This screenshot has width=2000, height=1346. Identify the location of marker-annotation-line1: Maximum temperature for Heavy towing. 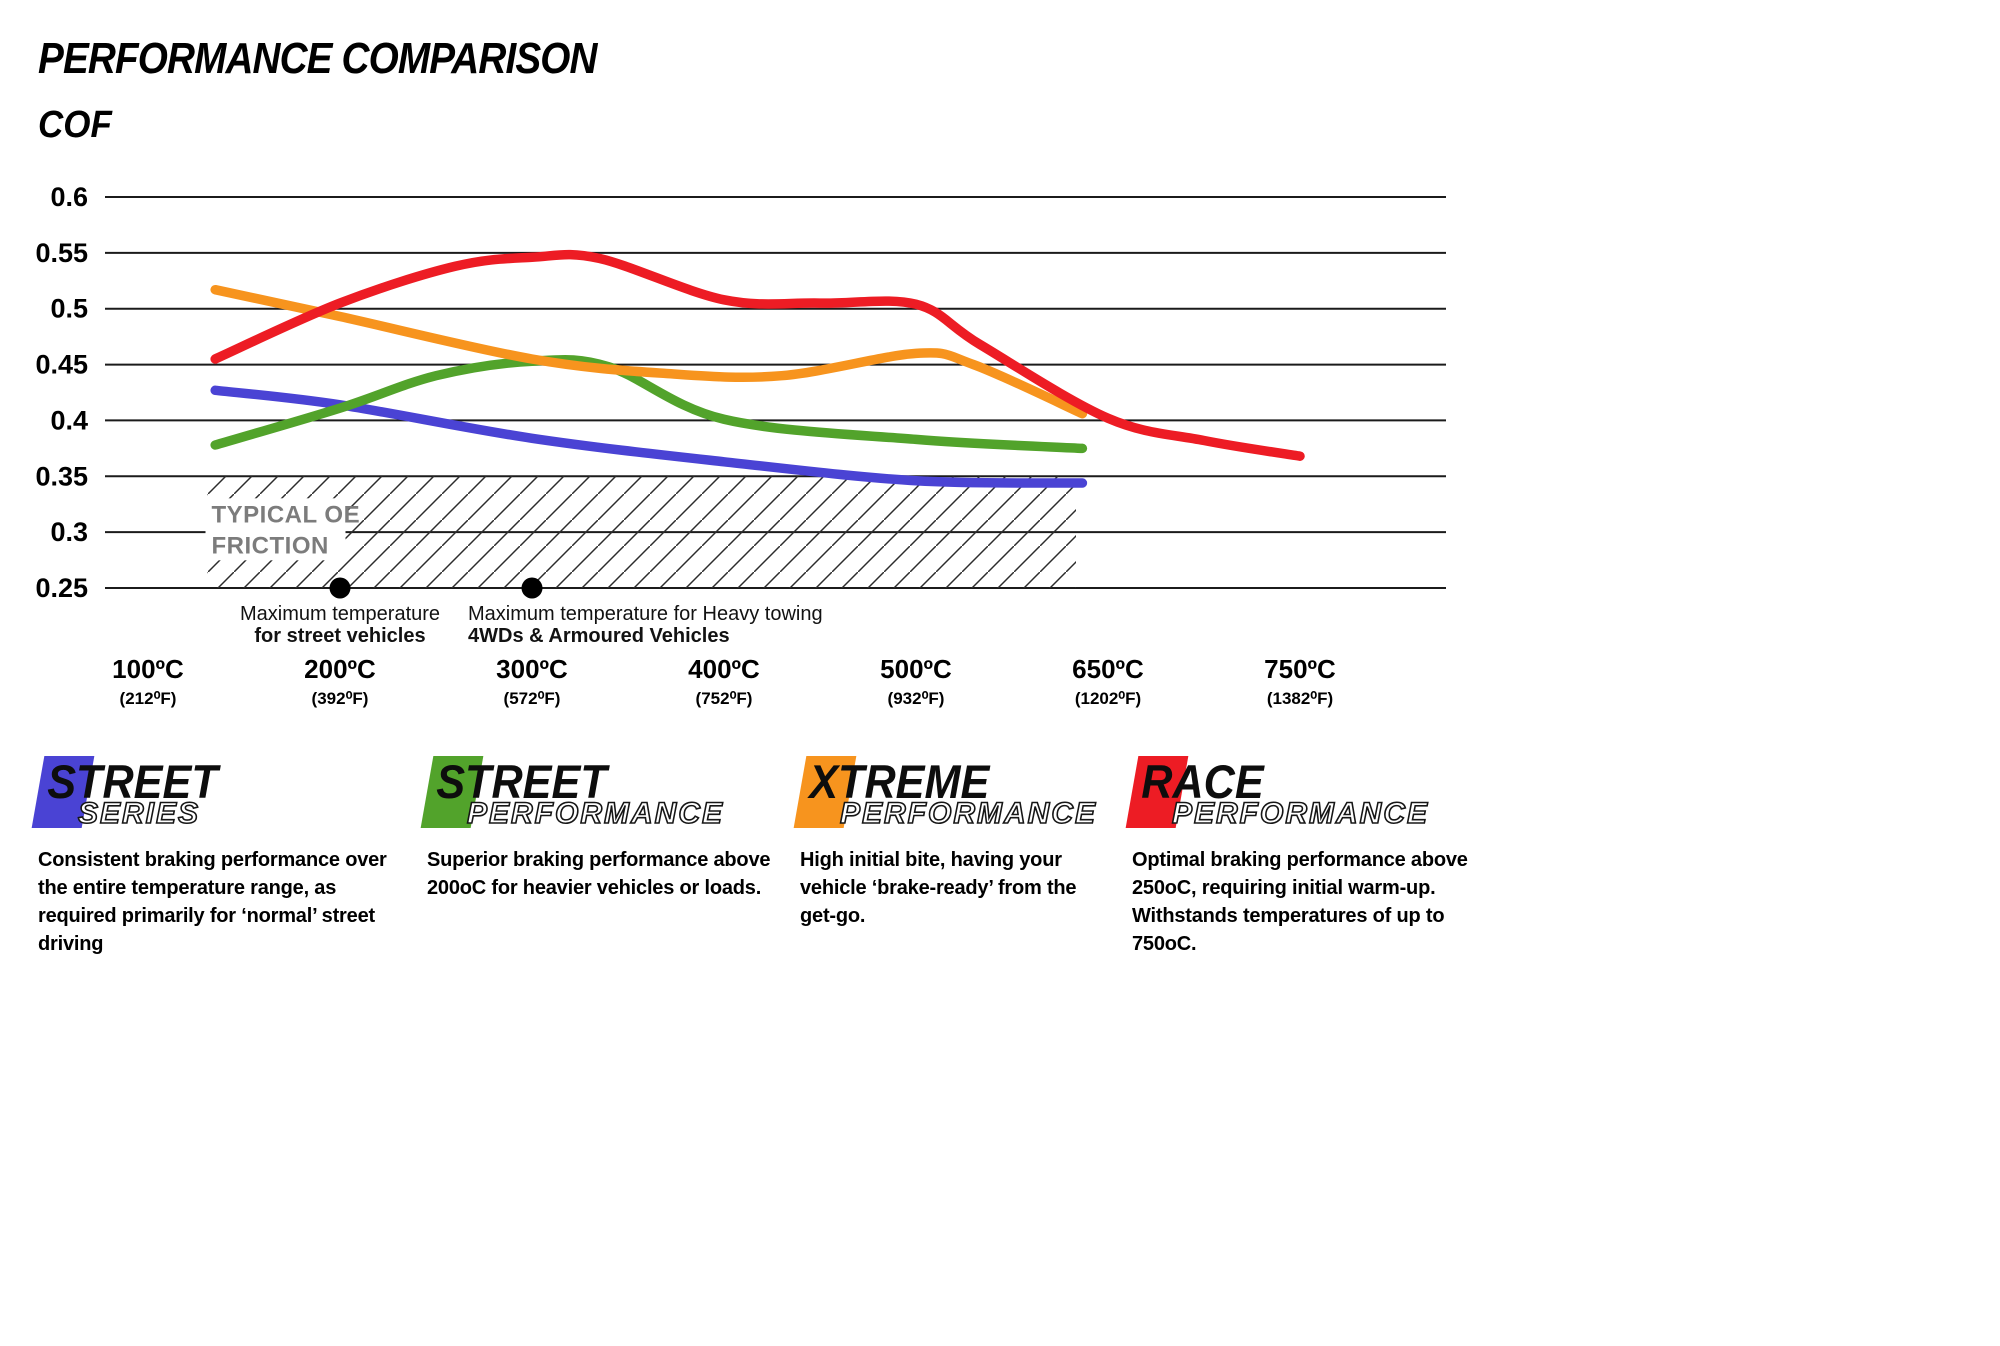
(645, 614).